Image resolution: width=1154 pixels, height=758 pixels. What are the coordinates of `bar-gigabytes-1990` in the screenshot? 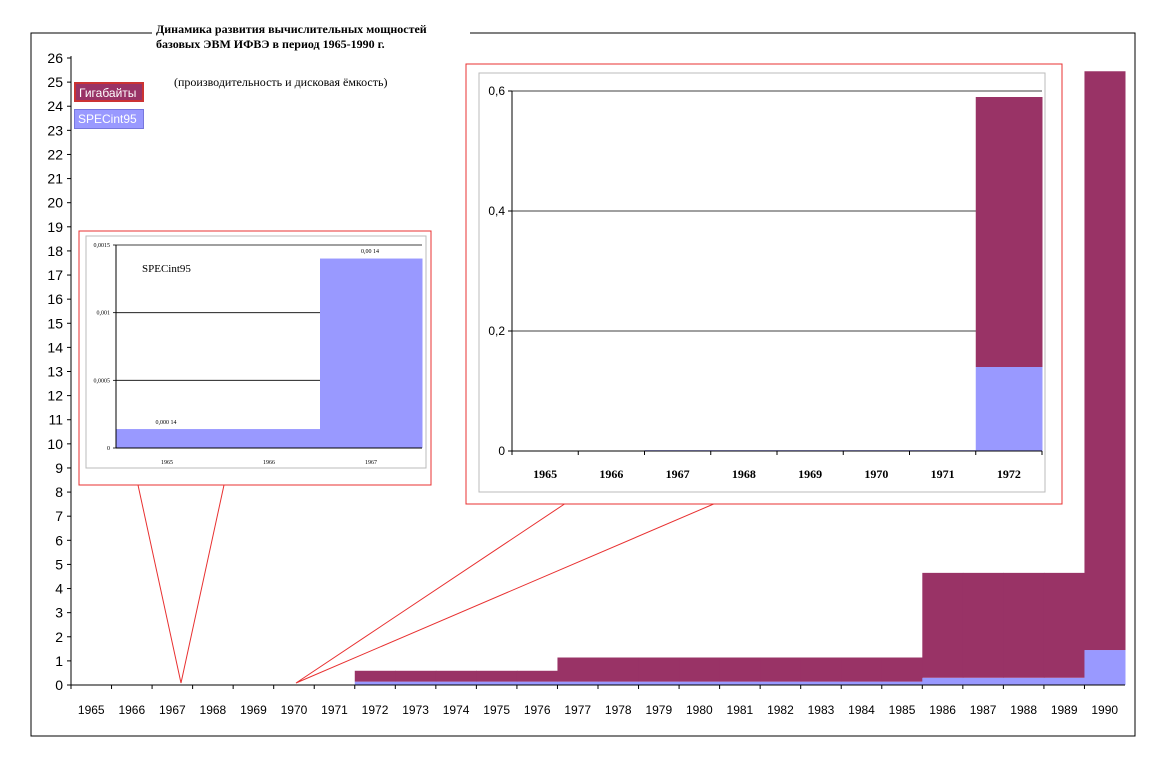 It's located at (1105, 361).